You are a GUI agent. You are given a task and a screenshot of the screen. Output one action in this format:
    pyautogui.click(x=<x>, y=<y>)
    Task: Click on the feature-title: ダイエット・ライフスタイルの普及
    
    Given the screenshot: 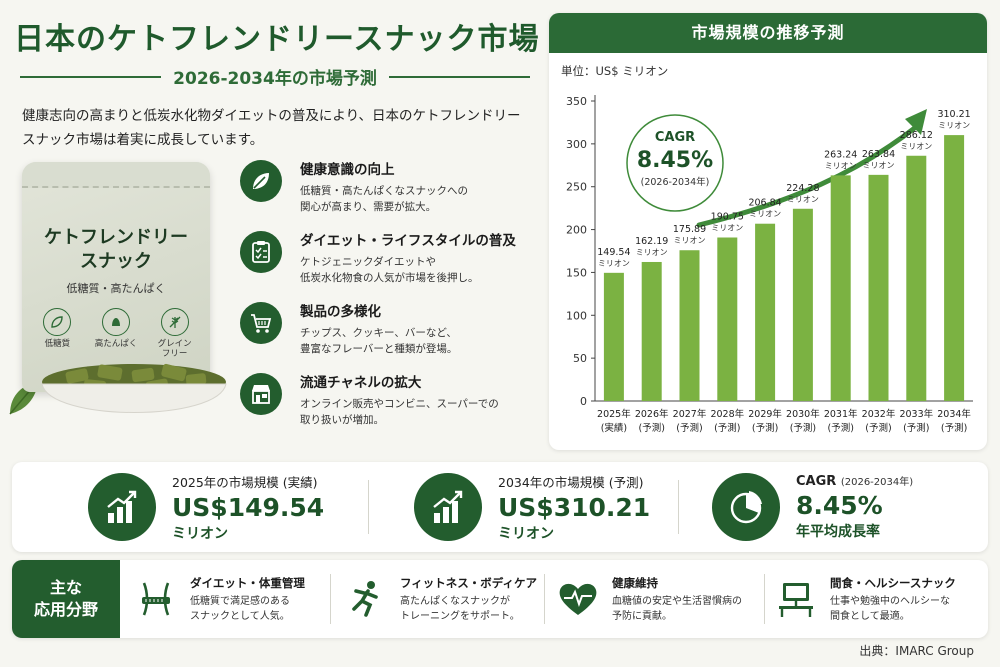 What is the action you would take?
    pyautogui.click(x=408, y=241)
    